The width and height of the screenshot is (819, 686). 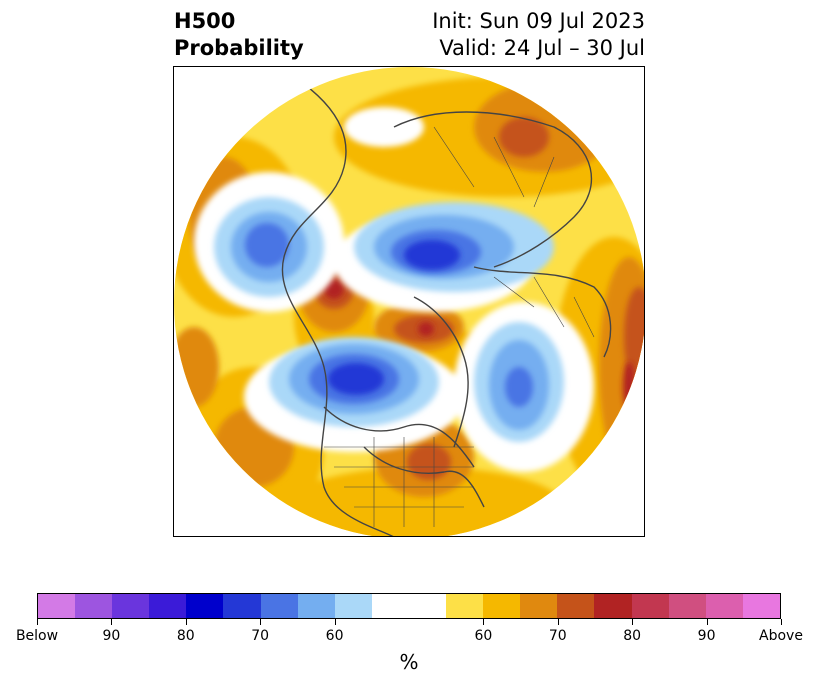 I want to click on colorbar, so click(x=409, y=606).